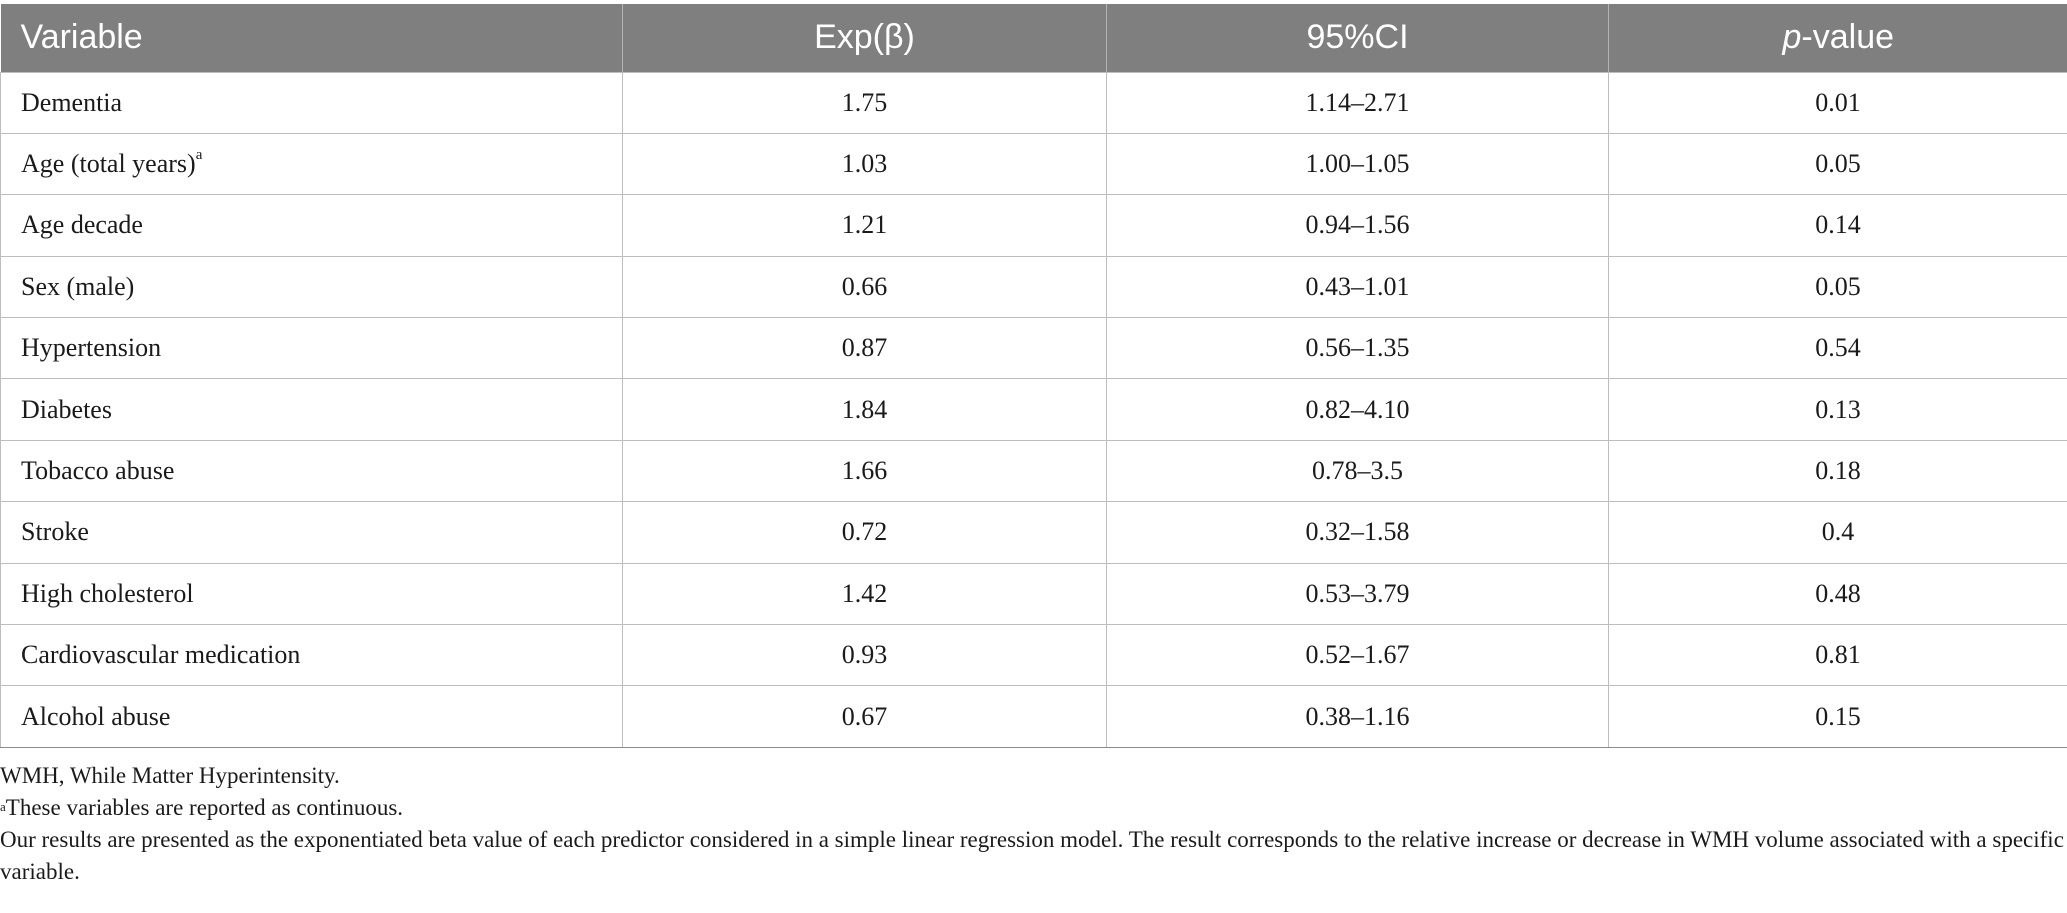  I want to click on cell-exp-beta: 1.75, so click(864, 102).